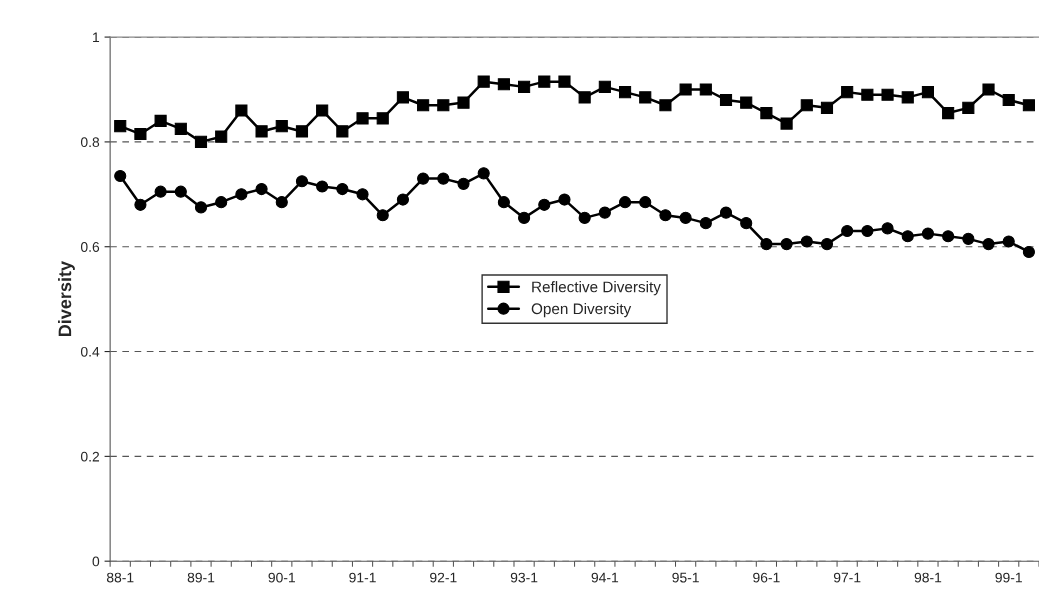  Describe the element at coordinates (928, 577) in the screenshot. I see `x-tick-label: 98-1` at that location.